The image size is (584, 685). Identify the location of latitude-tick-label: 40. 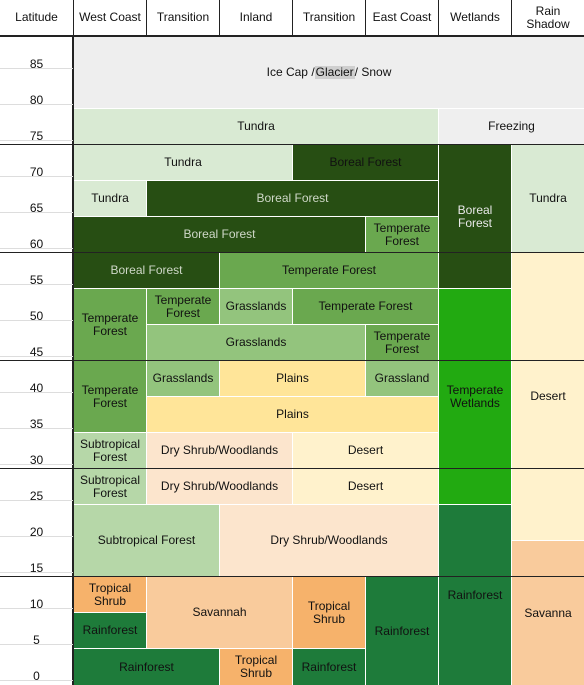
(36, 388).